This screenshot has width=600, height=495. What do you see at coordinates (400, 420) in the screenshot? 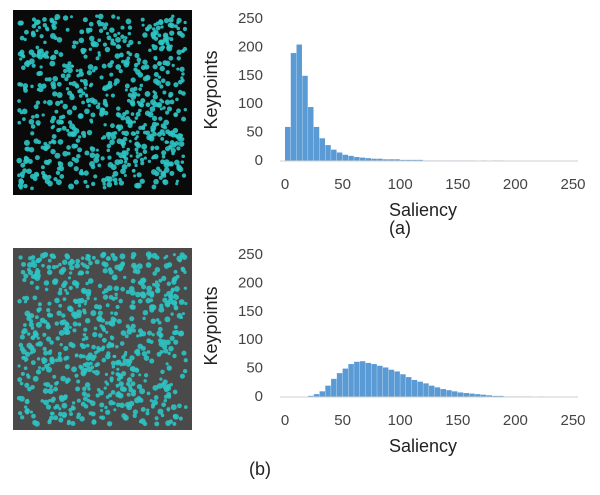
I see `x-tick-label: 100` at bounding box center [400, 420].